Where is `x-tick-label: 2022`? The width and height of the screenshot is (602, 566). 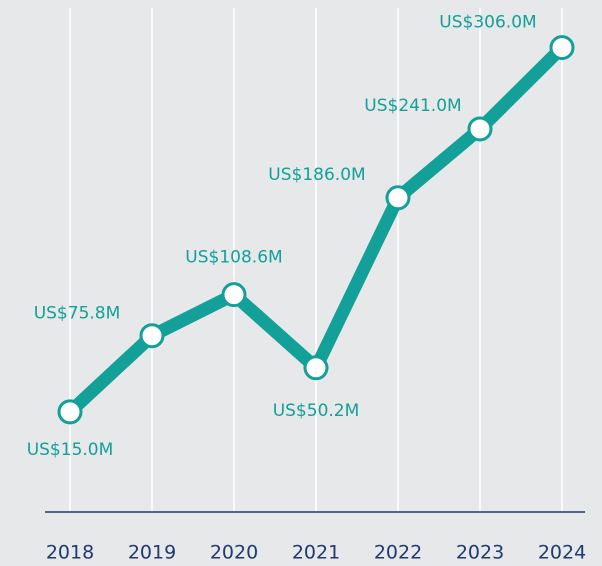 x-tick-label: 2022 is located at coordinates (398, 553).